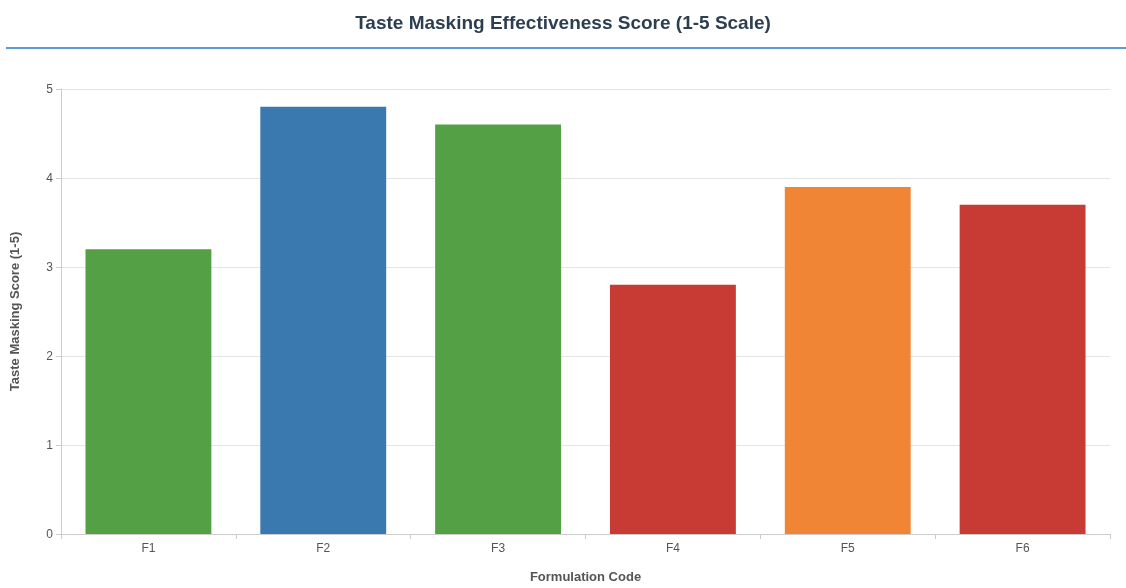  Describe the element at coordinates (50, 89) in the screenshot. I see `y-tick-label: 5` at that location.